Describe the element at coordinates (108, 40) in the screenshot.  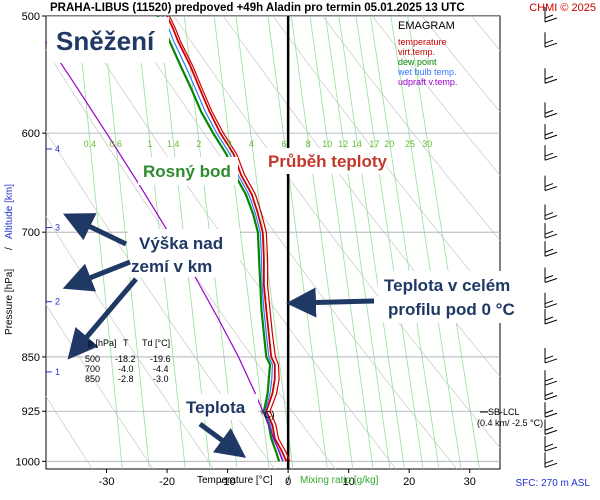
I see `snow-label-box` at that location.